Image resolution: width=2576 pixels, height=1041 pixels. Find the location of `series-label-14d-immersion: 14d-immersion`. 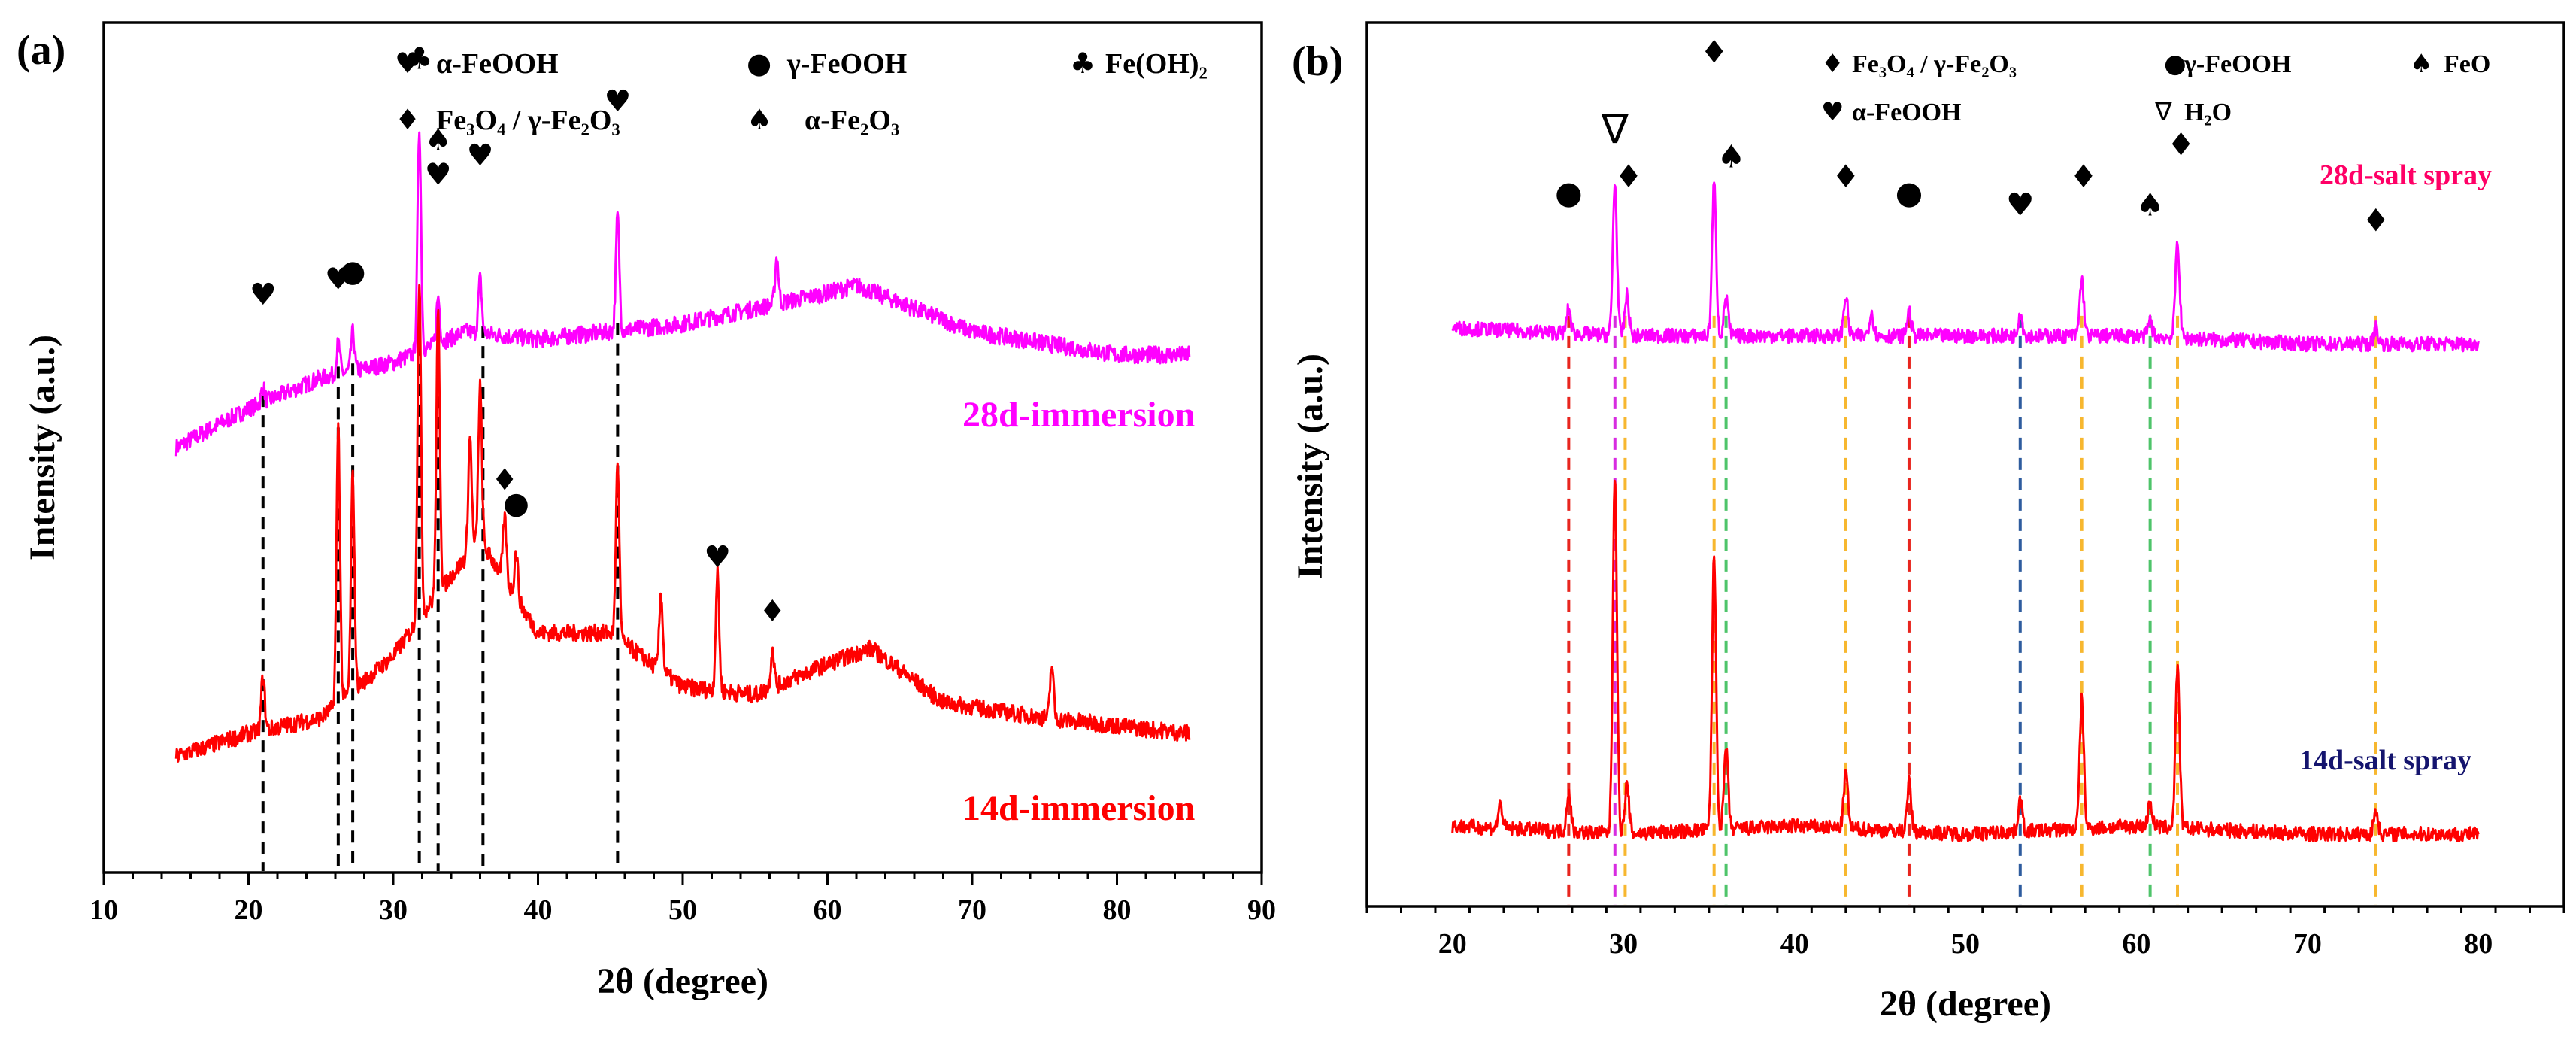

series-label-14d-immersion: 14d-immersion is located at coordinates (1078, 808).